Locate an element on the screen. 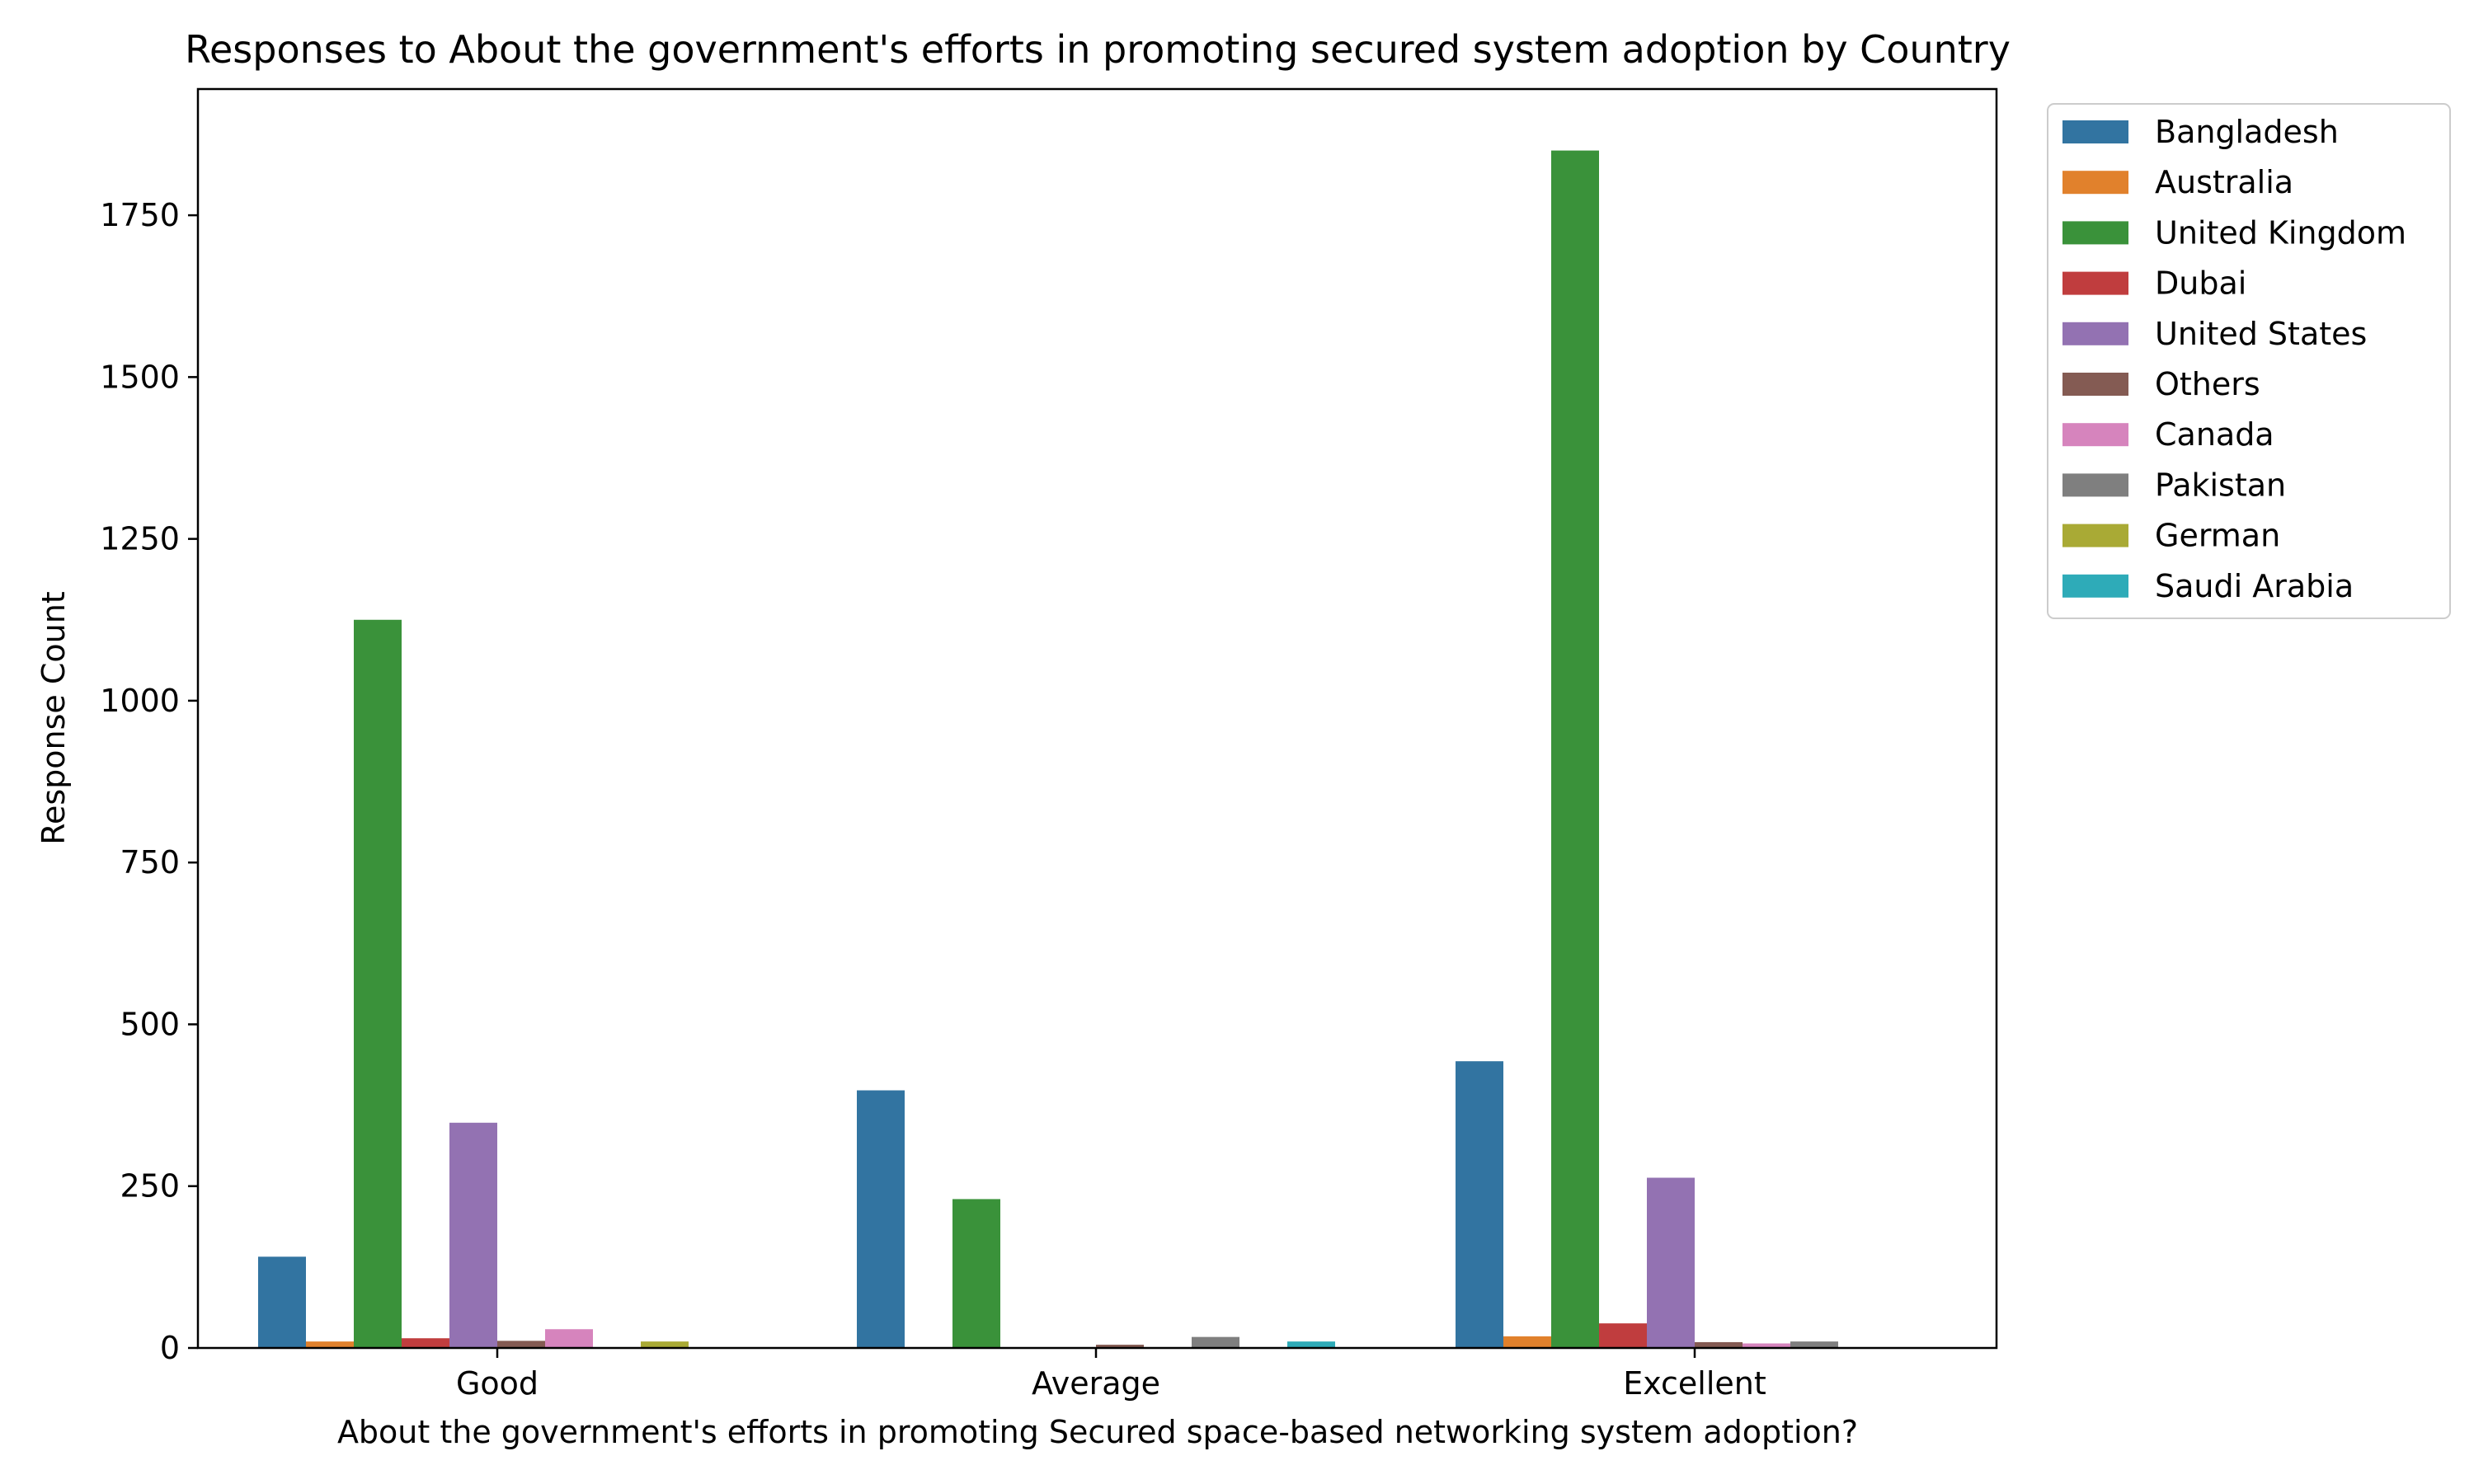  legend-label: German is located at coordinates (2217, 536).